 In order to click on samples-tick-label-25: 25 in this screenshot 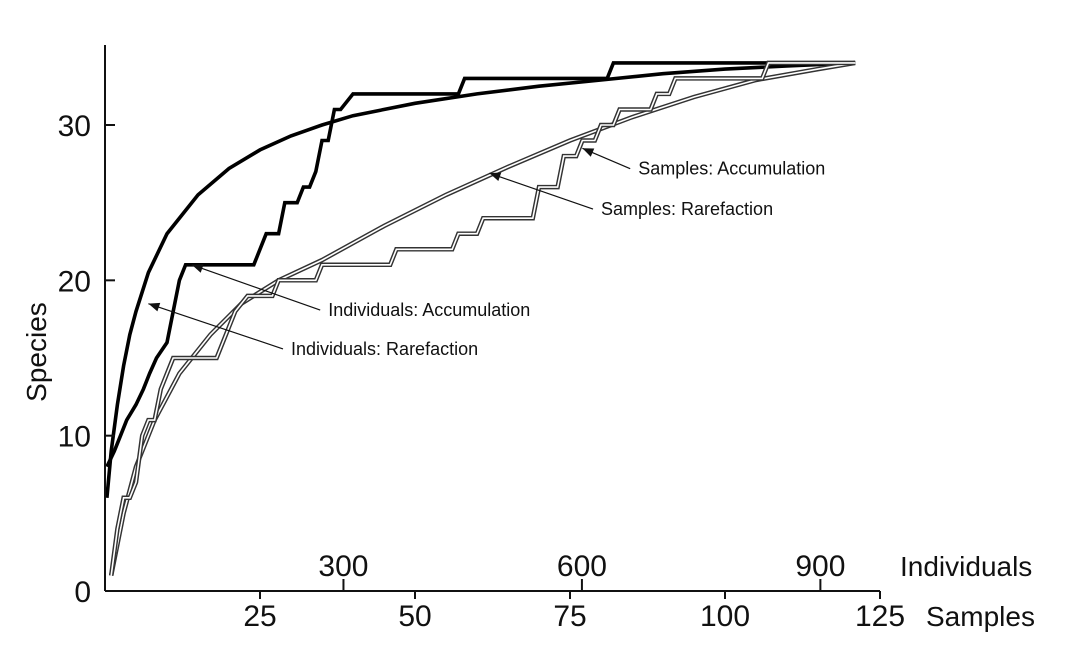, I will do `click(259, 616)`.